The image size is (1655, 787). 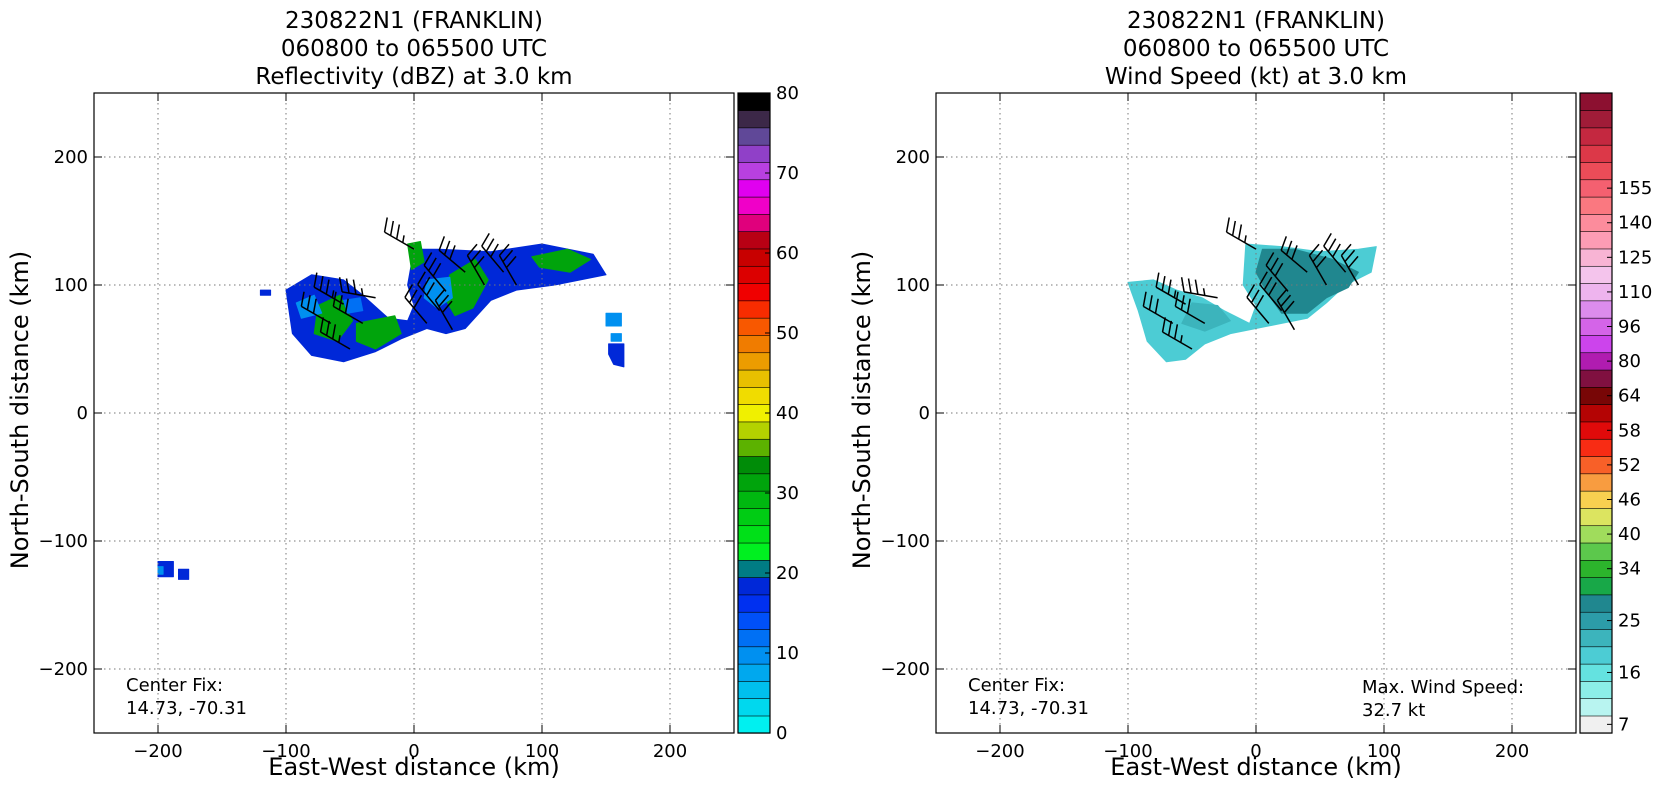 I want to click on max-wind-value: 32.7 kt, so click(x=1393, y=710).